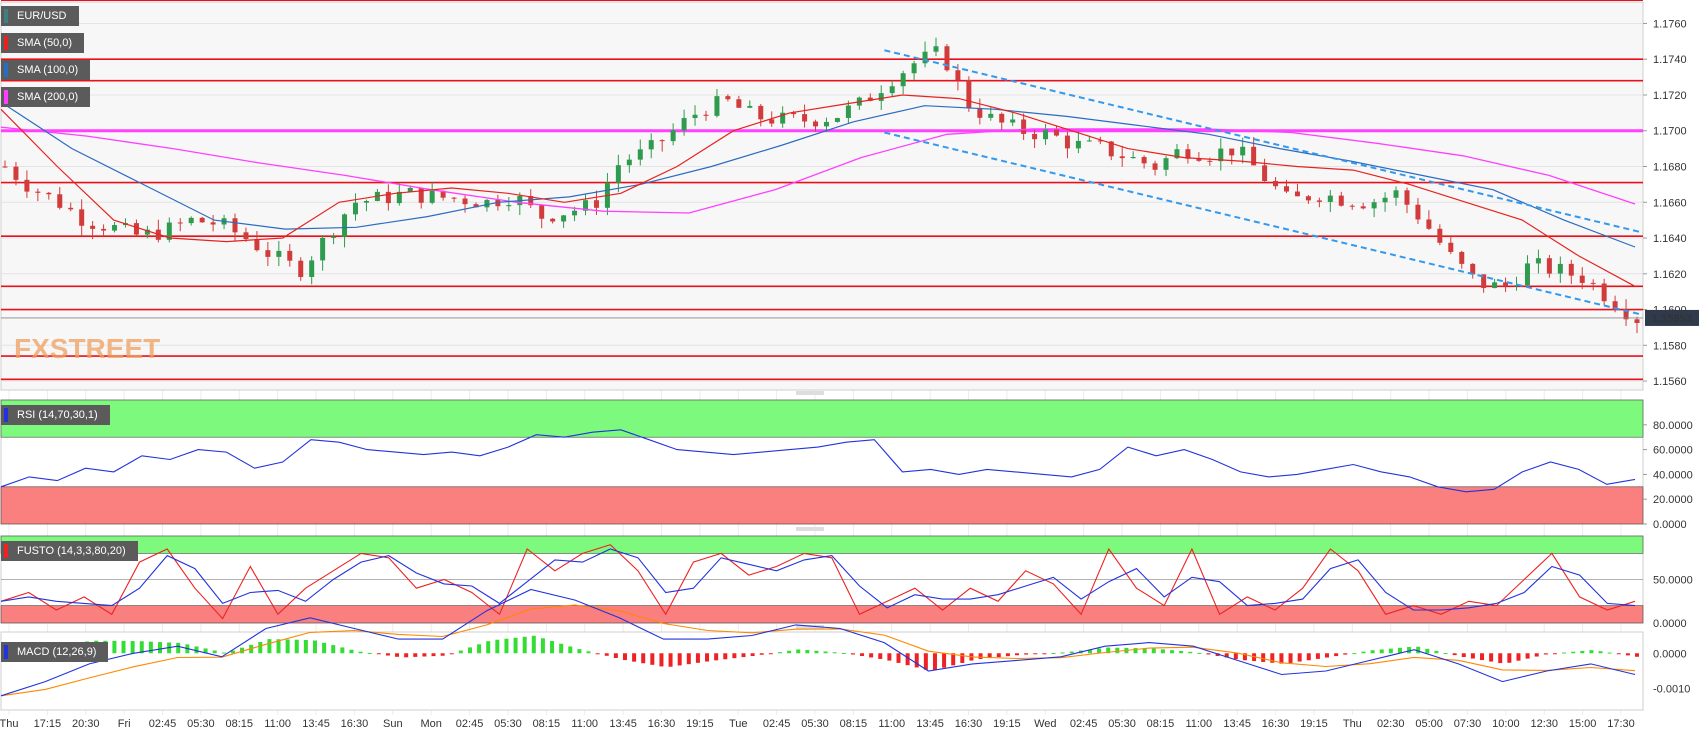  What do you see at coordinates (854, 724) in the screenshot?
I see `x-tick-label: 08:15` at bounding box center [854, 724].